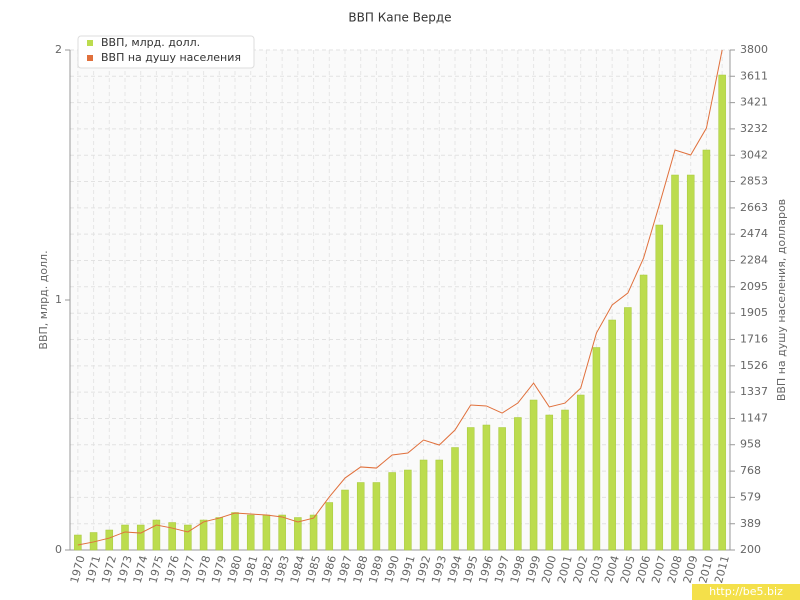  I want to click on y2-tick-label: 1526, so click(754, 365).